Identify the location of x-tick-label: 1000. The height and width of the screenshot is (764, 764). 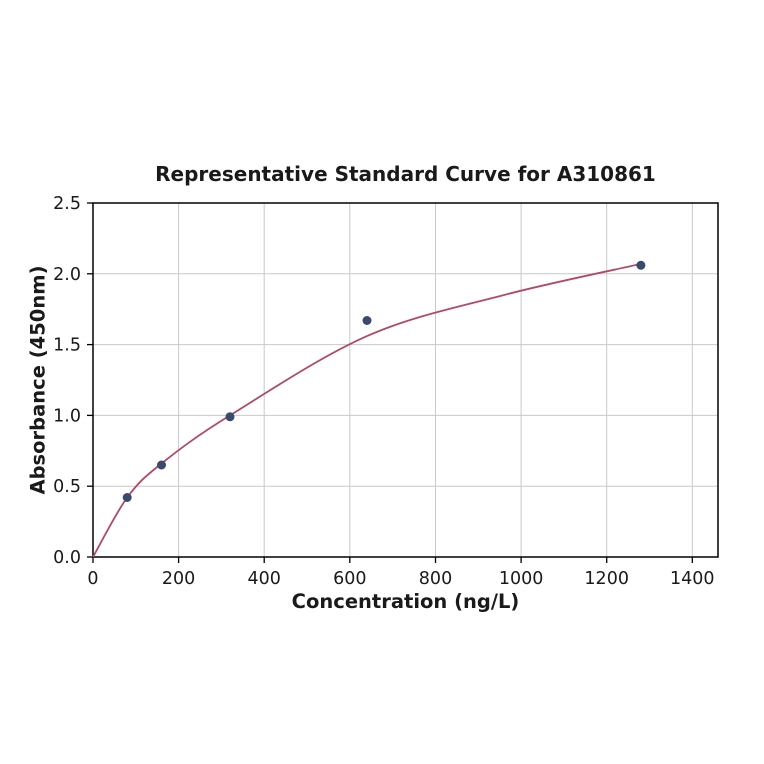
(521, 579).